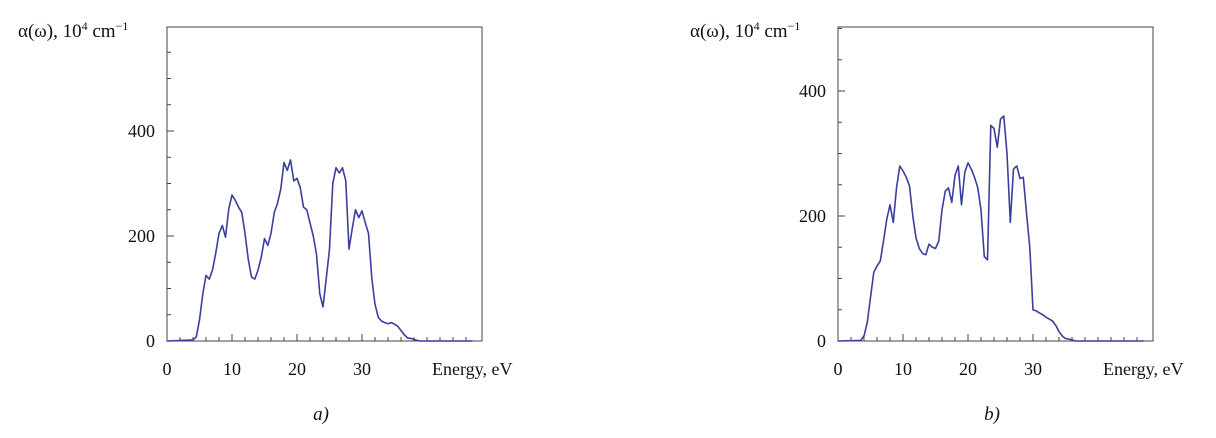 This screenshot has height=438, width=1216. I want to click on panel-label: b), so click(992, 414).